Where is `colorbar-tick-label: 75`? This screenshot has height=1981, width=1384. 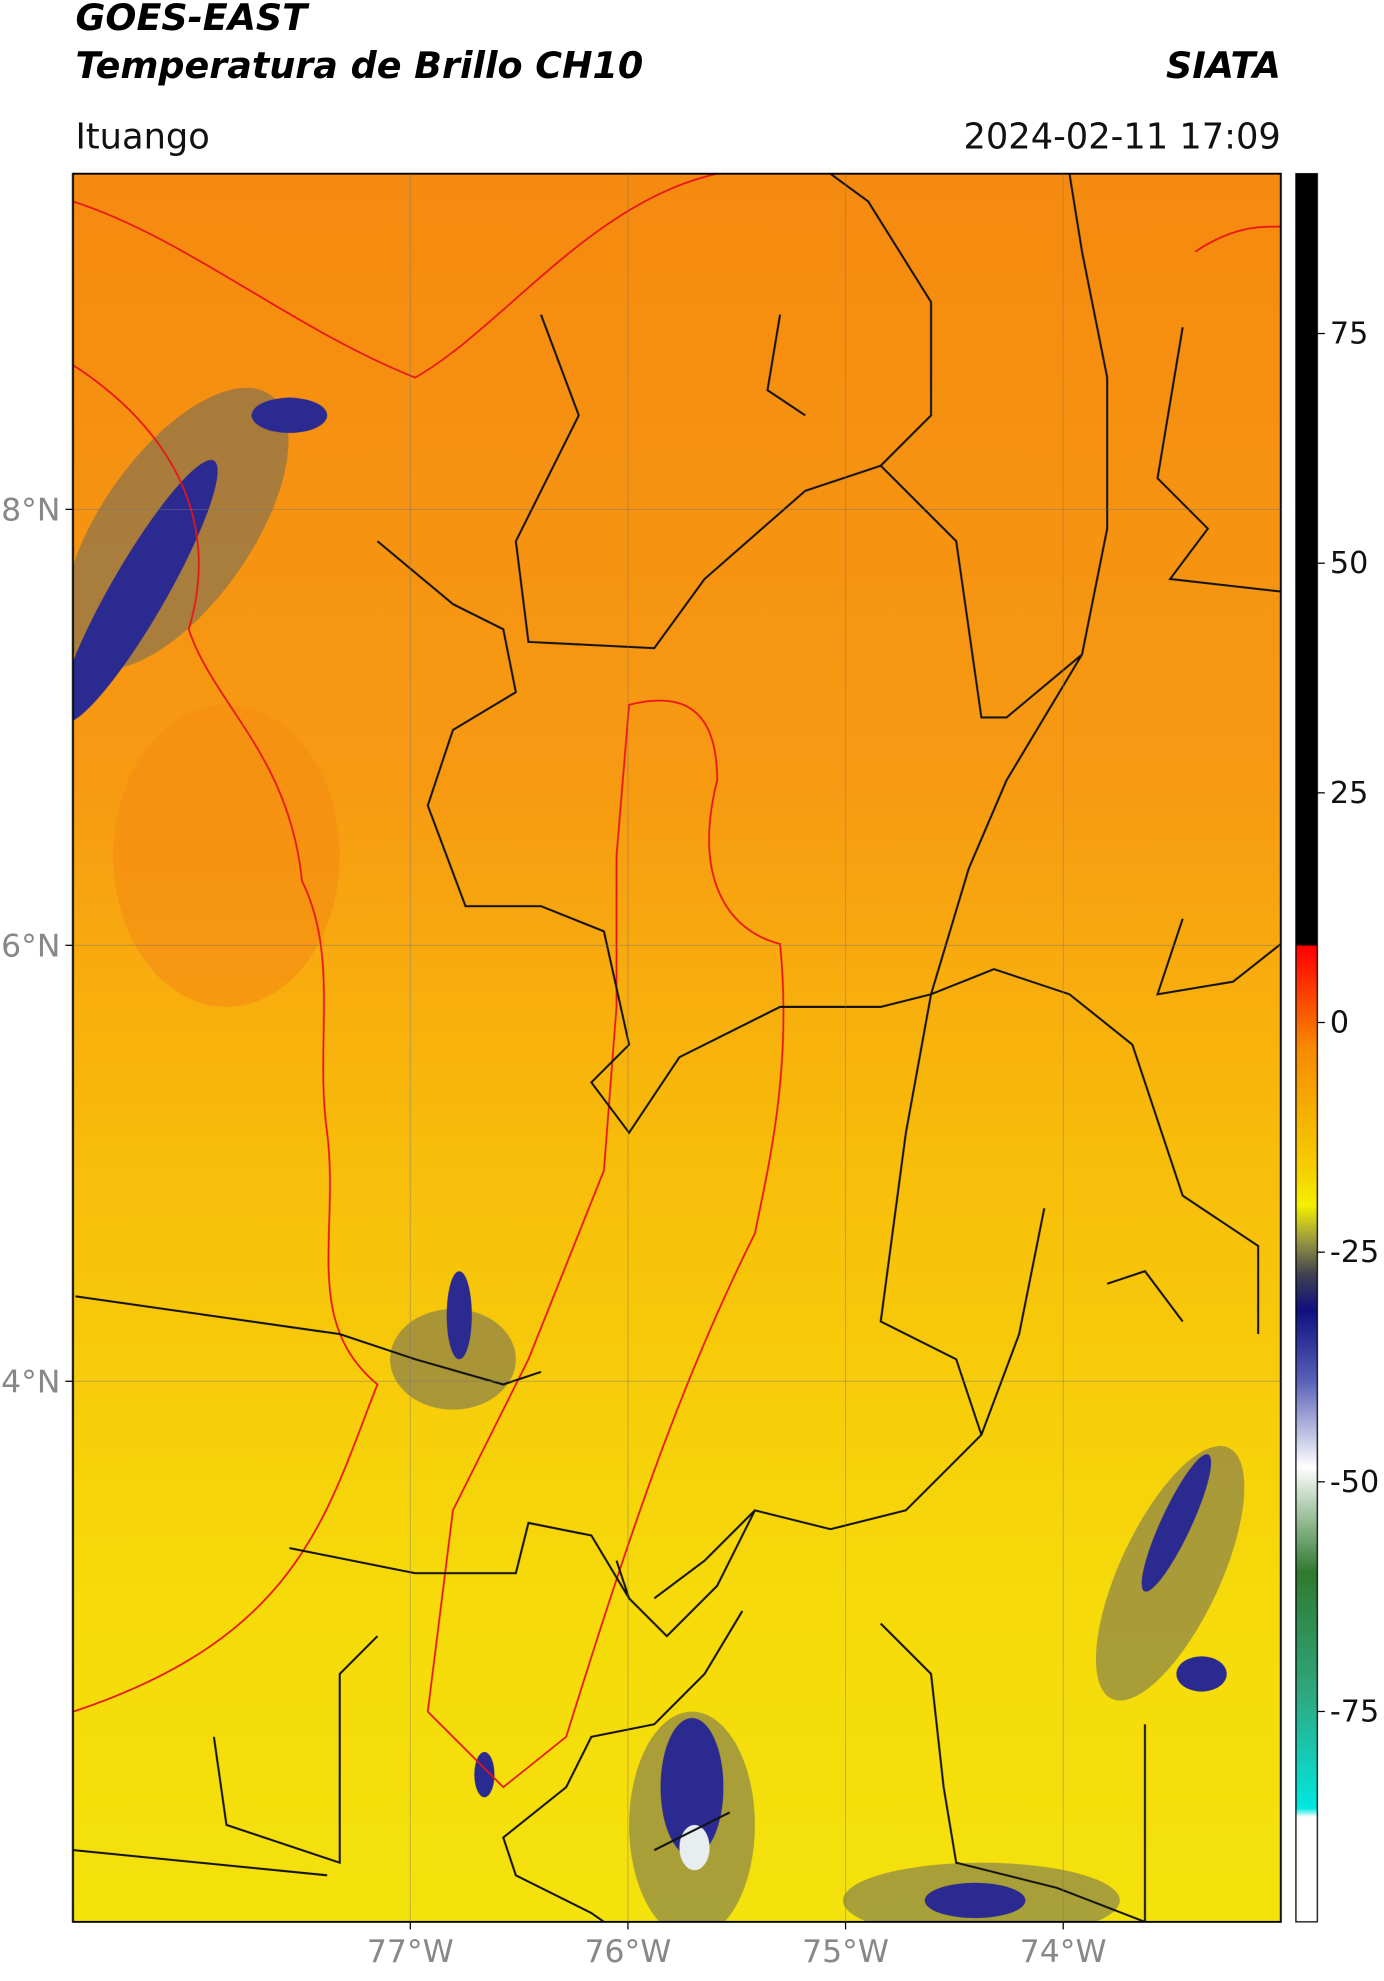
colorbar-tick-label: 75 is located at coordinates (1349, 334).